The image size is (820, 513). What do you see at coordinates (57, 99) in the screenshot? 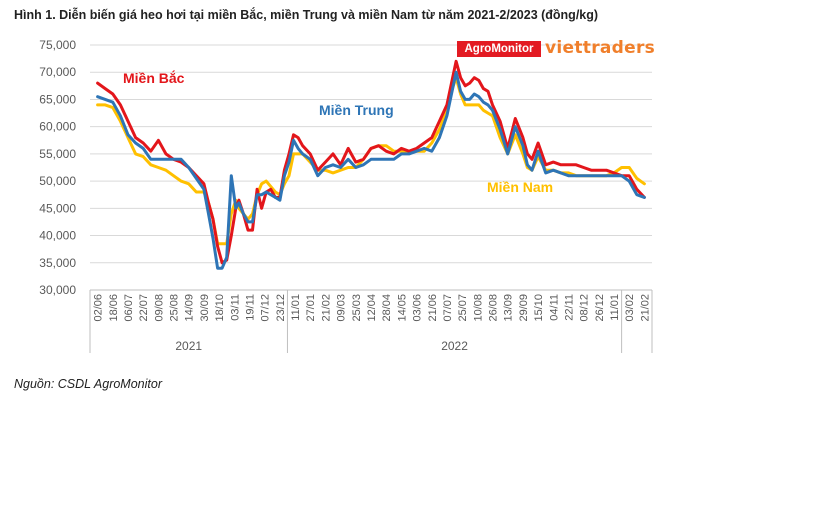
I see `y-tick-label: 65,000` at bounding box center [57, 99].